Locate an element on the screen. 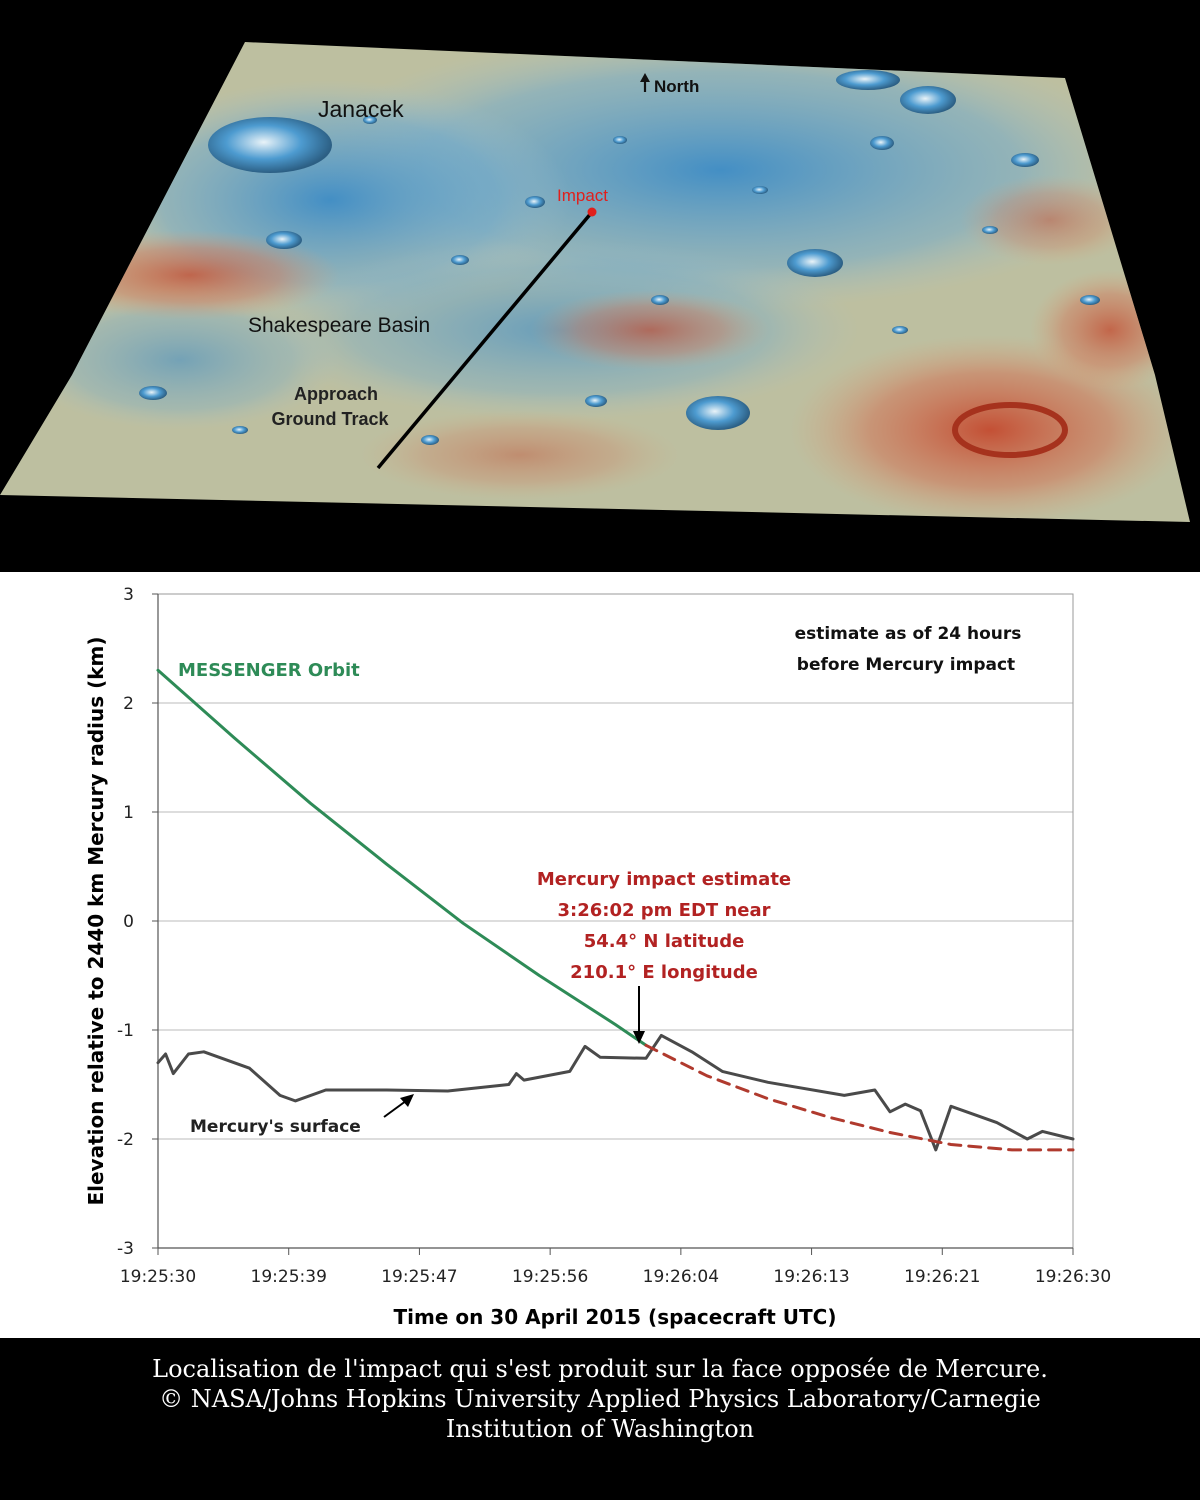 This screenshot has height=1500, width=1200. series-line-messenger-orbit is located at coordinates (402, 857).